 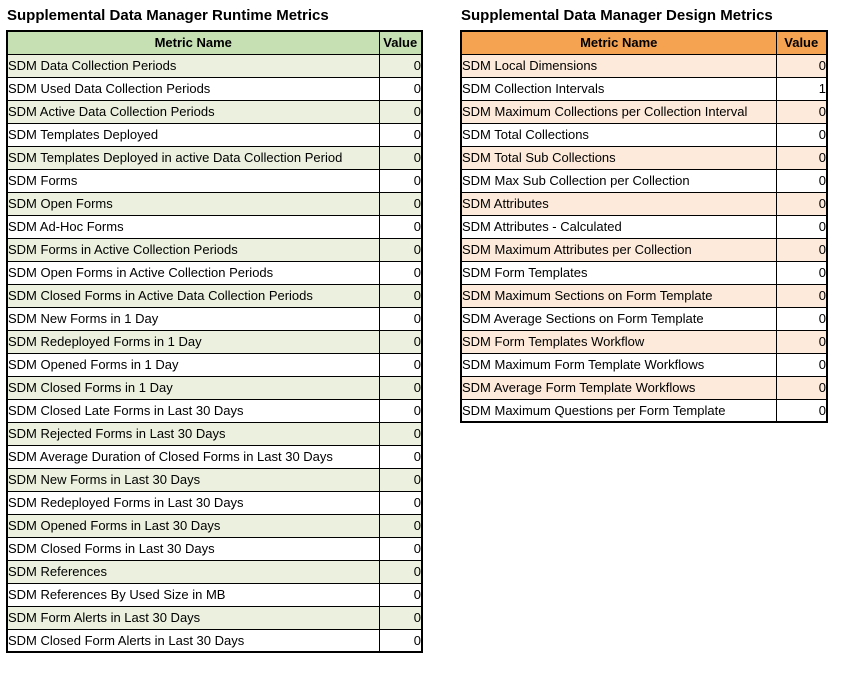 I want to click on table-row: SDM Local Dimensions 0, so click(x=644, y=65).